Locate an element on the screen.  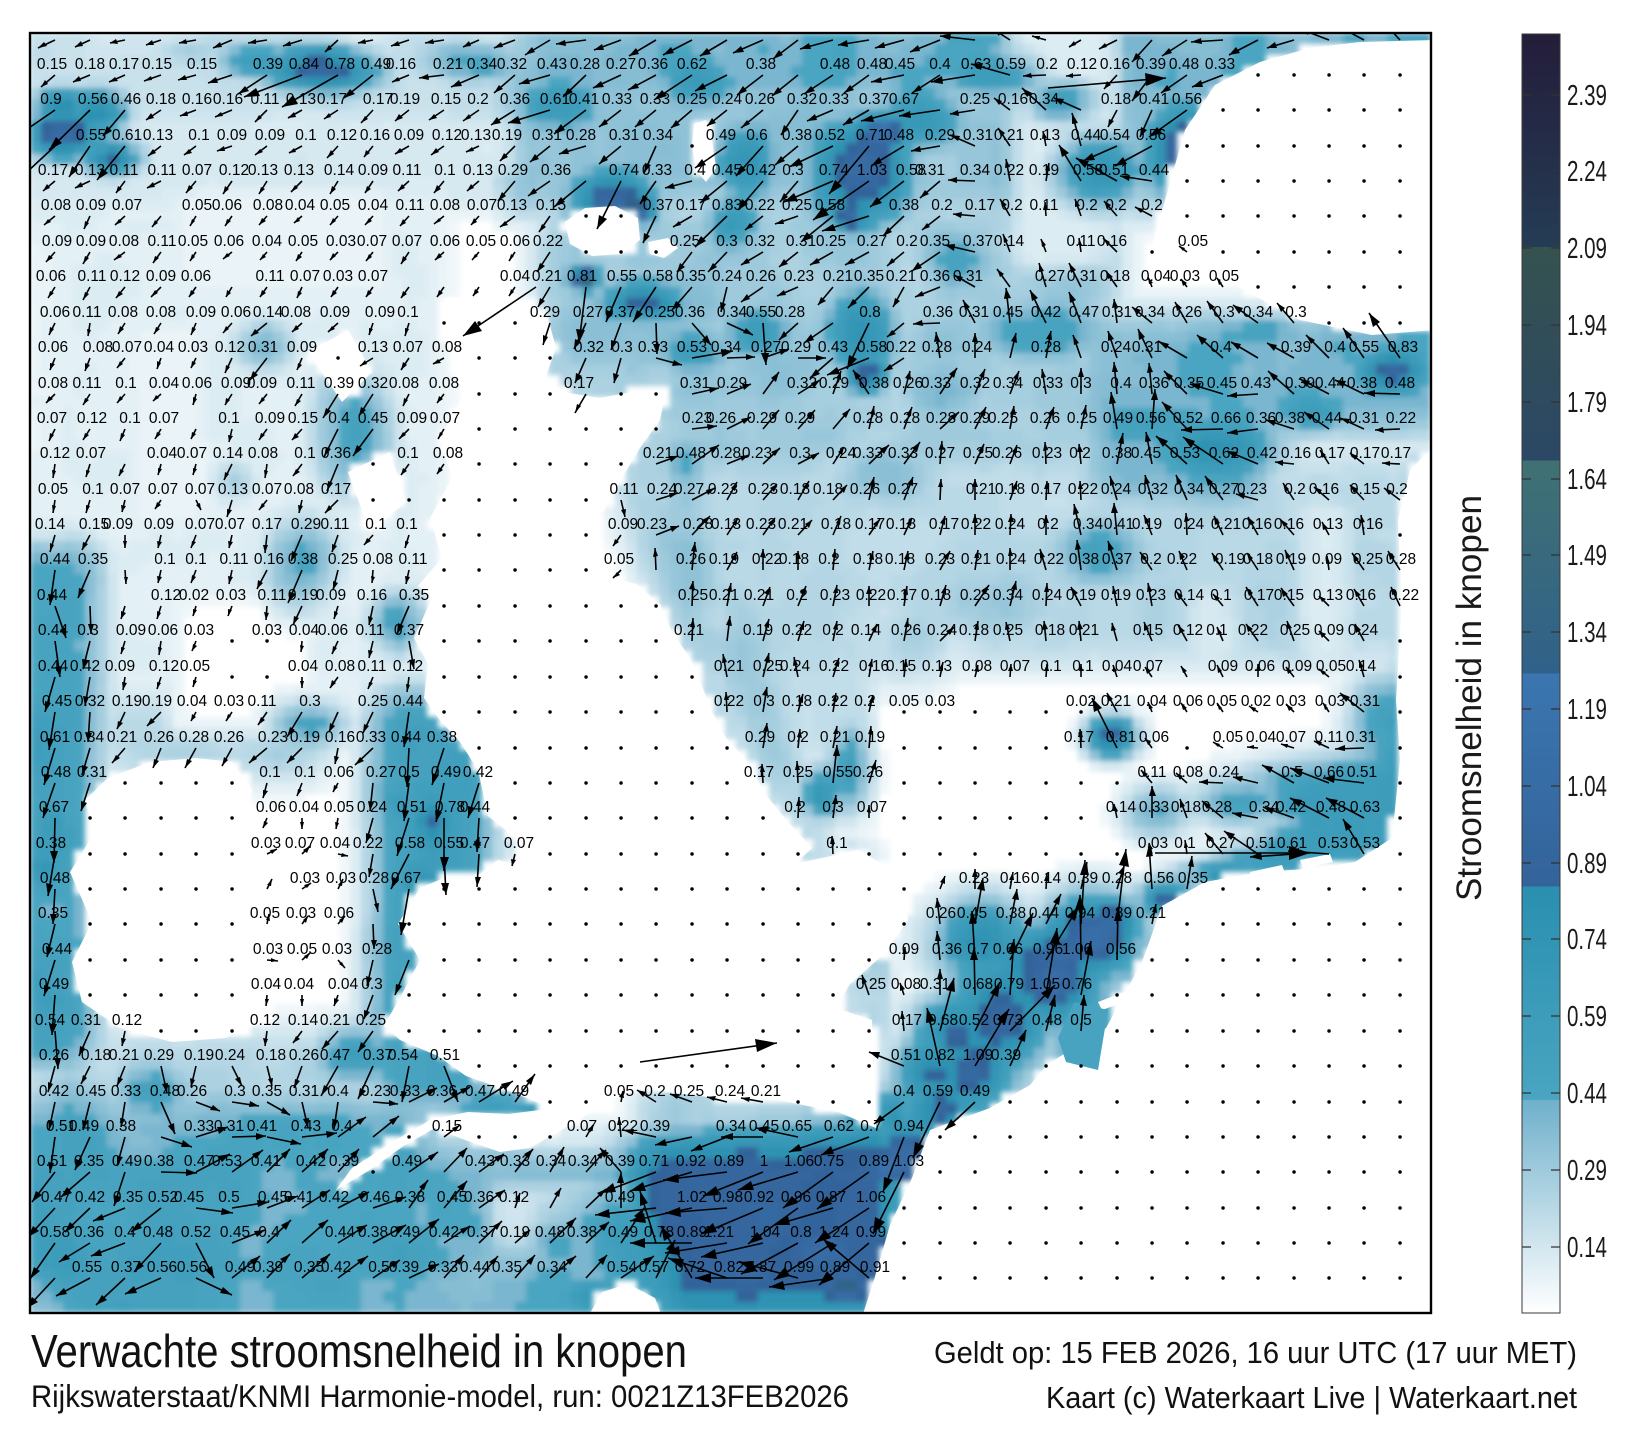
svg-text: 0.94 is located at coordinates (1080, 913).